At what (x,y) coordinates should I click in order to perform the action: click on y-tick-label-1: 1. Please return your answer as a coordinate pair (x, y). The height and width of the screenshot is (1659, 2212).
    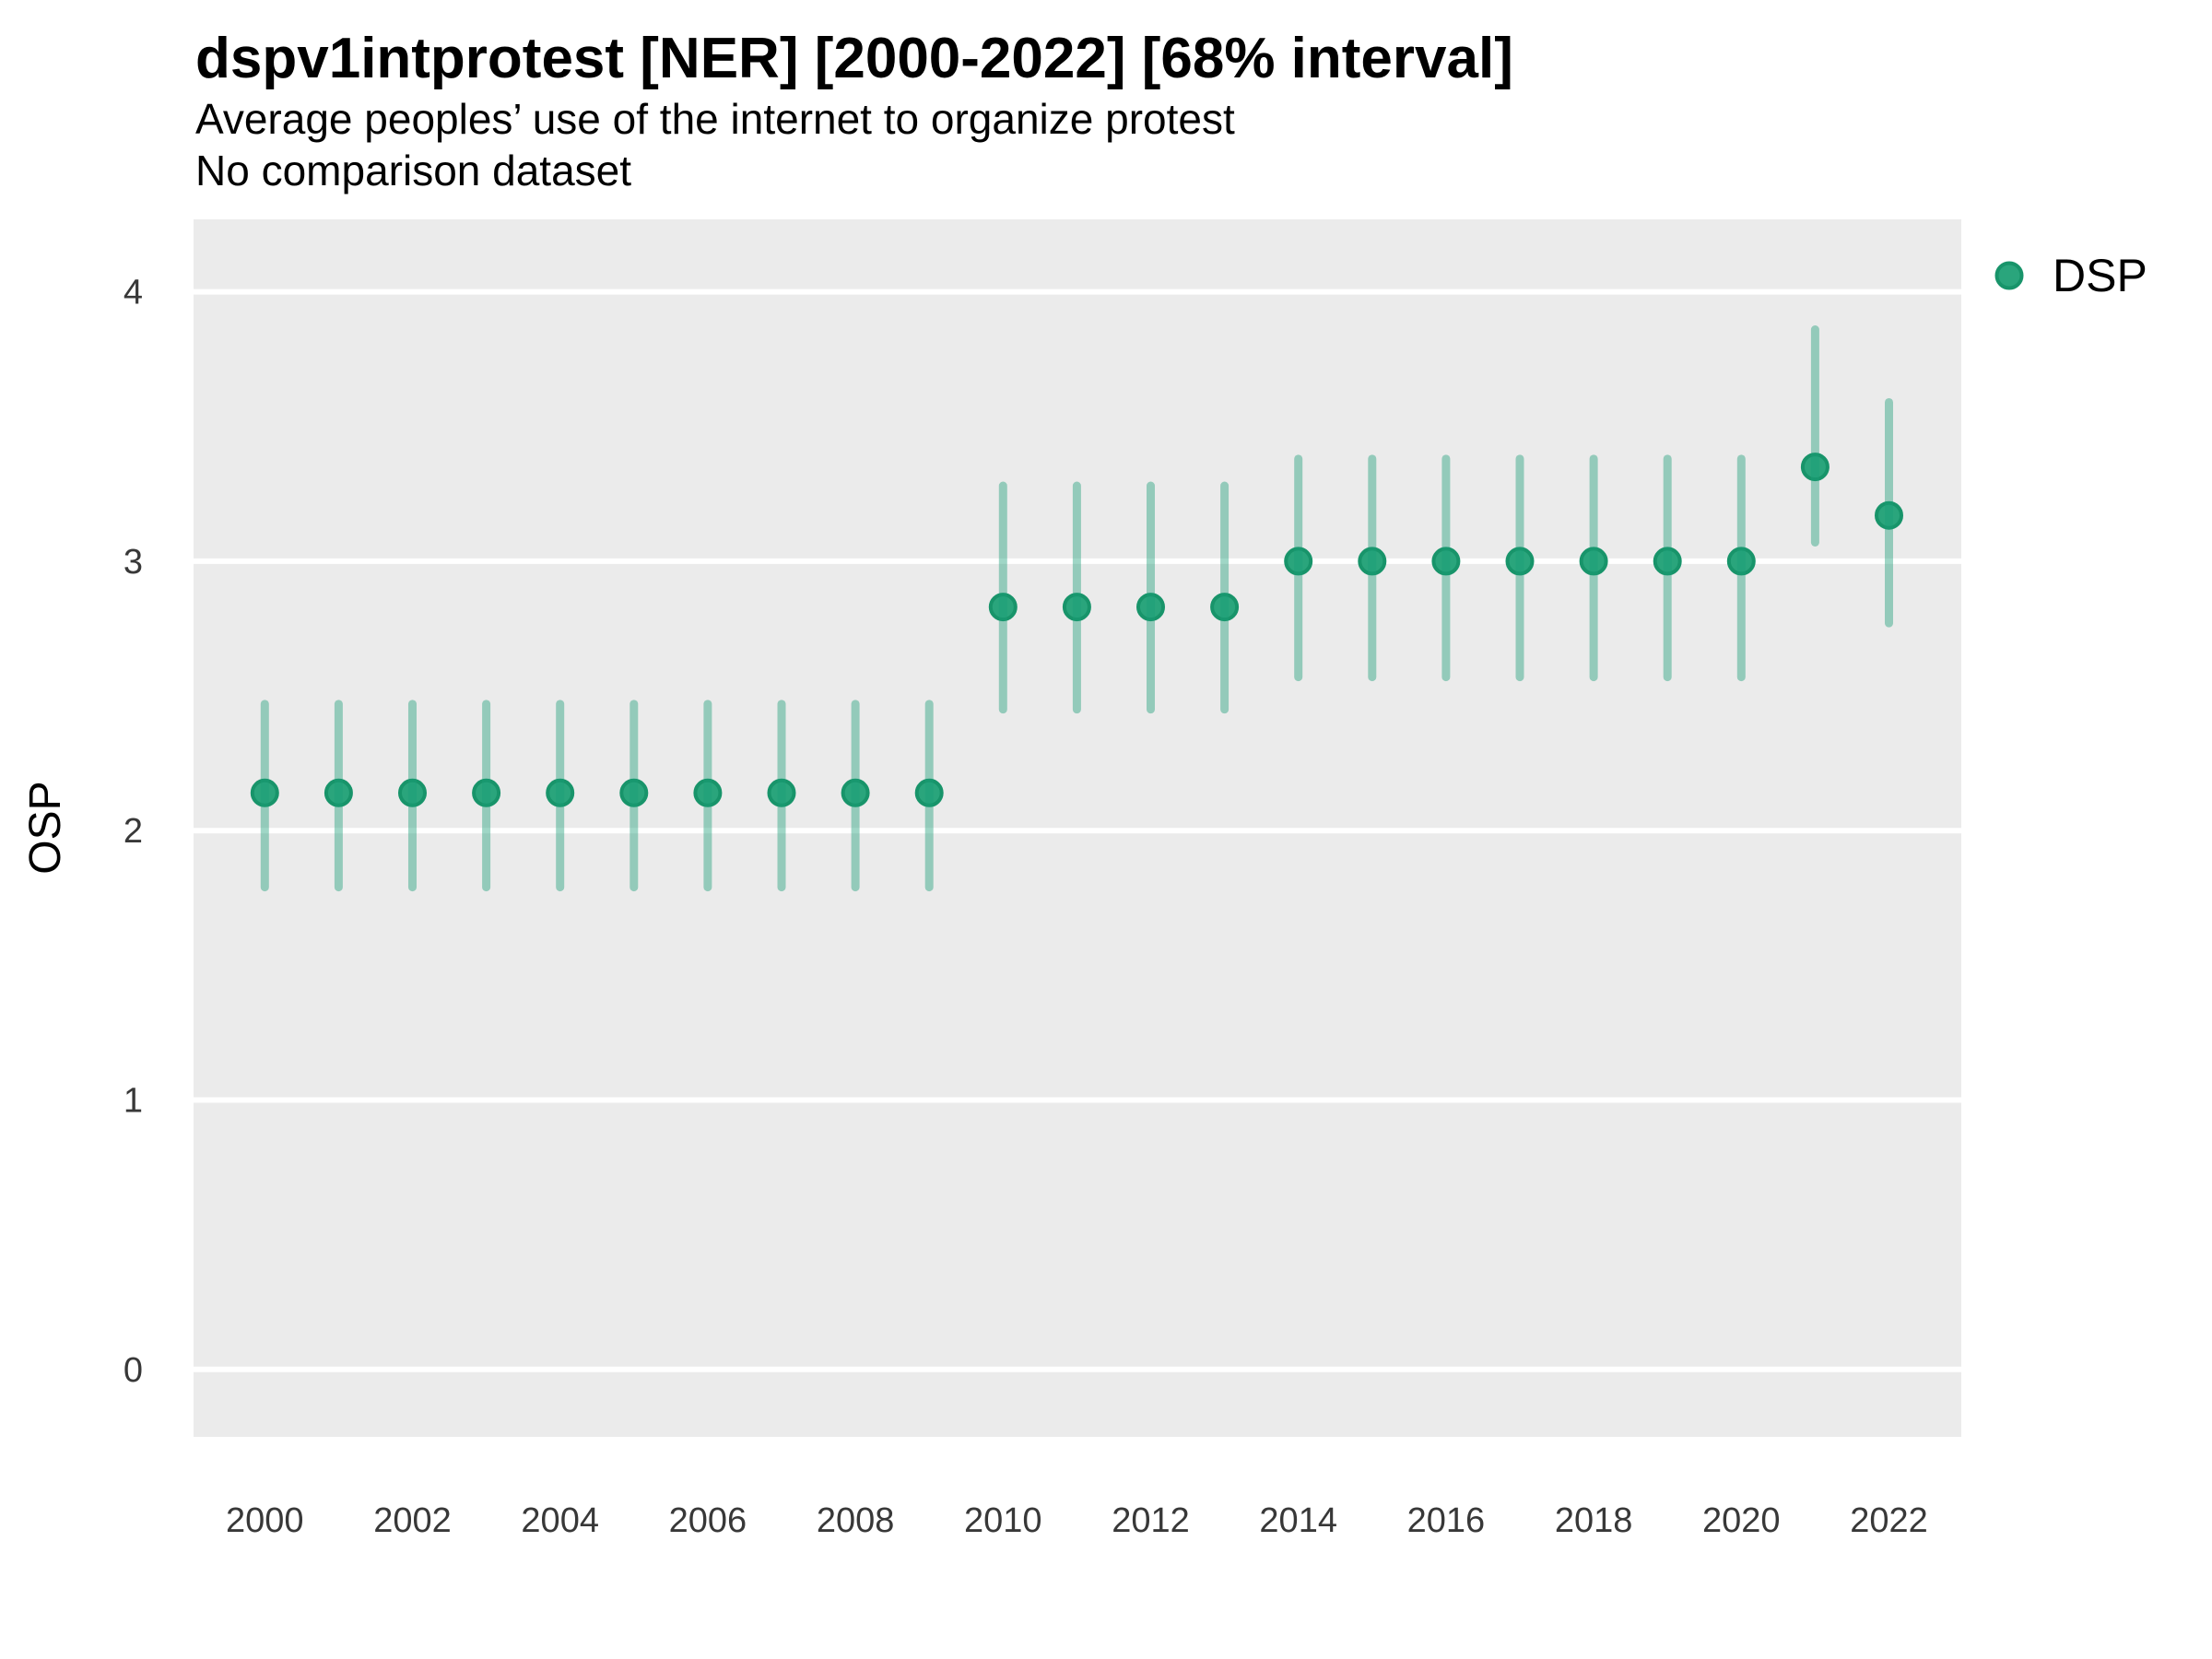
    Looking at the image, I should click on (133, 1101).